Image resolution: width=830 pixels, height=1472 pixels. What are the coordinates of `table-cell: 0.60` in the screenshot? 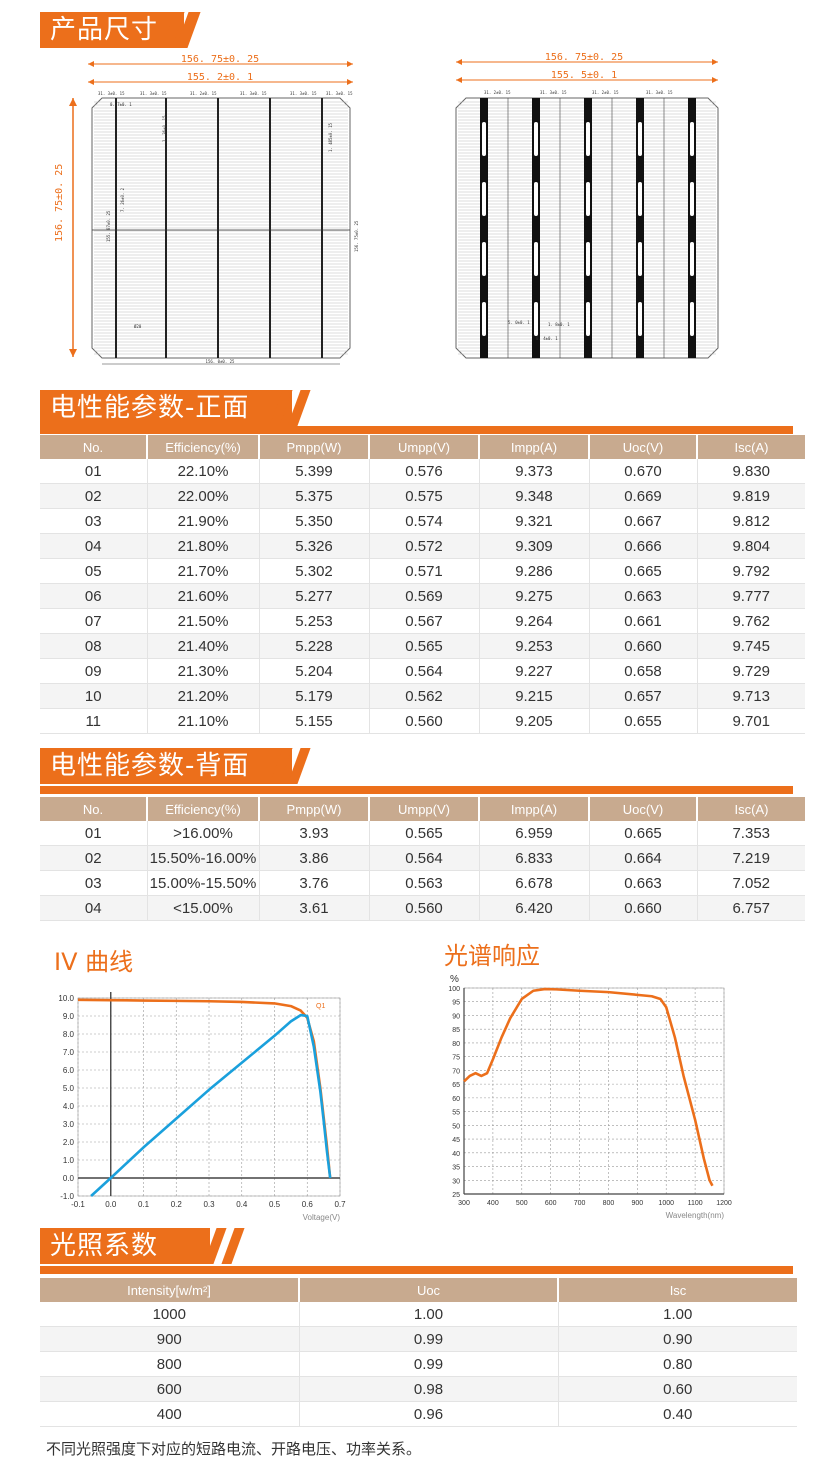 It's located at (677, 1389).